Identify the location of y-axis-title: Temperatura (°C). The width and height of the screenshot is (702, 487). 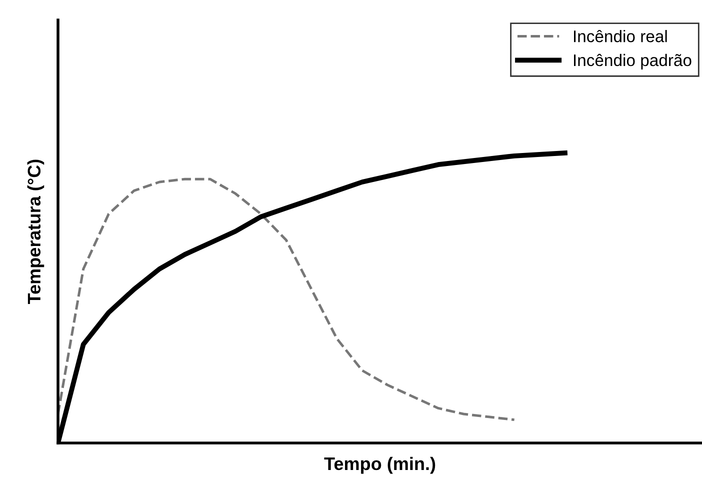
(35, 232).